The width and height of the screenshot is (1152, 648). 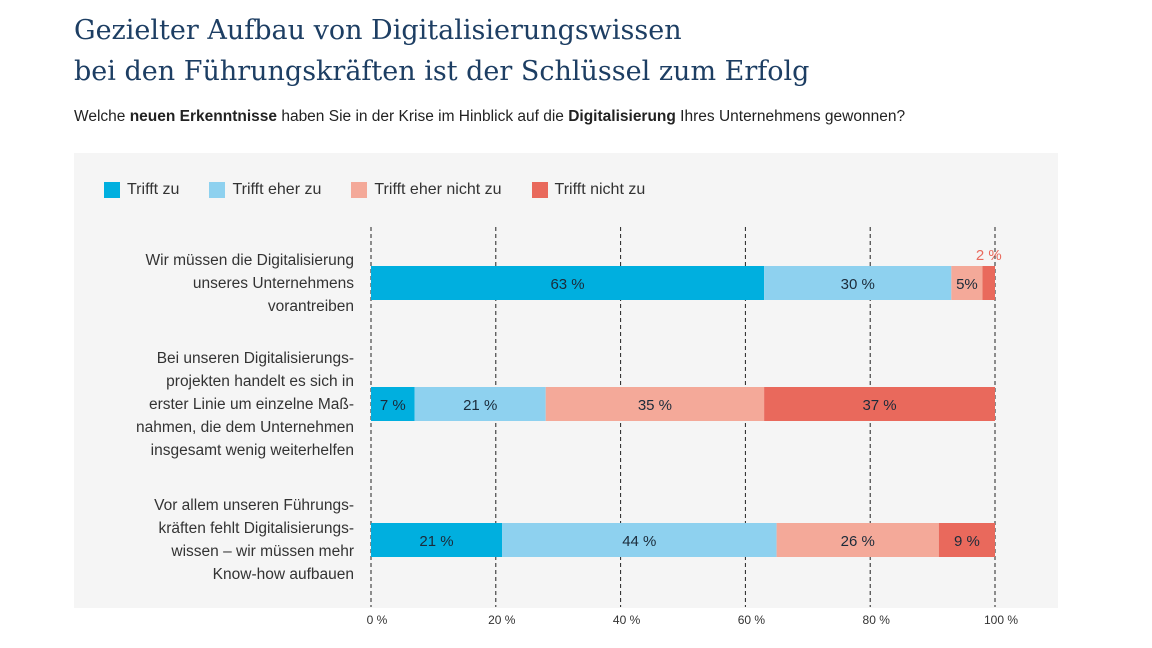 I want to click on legend-item: Trifft zu, so click(x=141, y=190).